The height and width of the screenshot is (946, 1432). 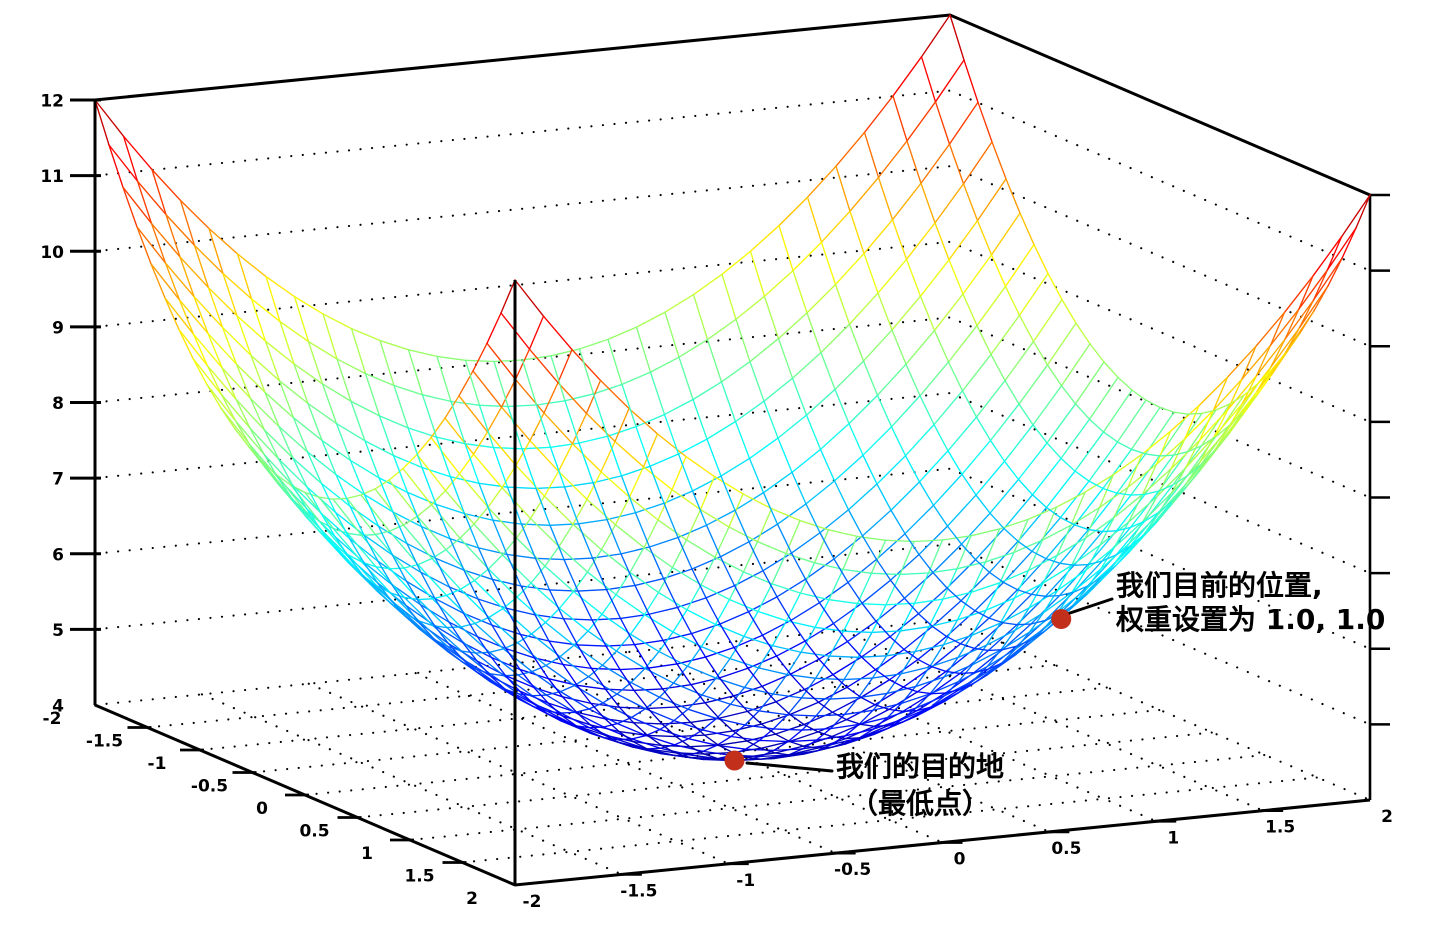 What do you see at coordinates (104, 742) in the screenshot?
I see `x-tick-label: -1.5` at bounding box center [104, 742].